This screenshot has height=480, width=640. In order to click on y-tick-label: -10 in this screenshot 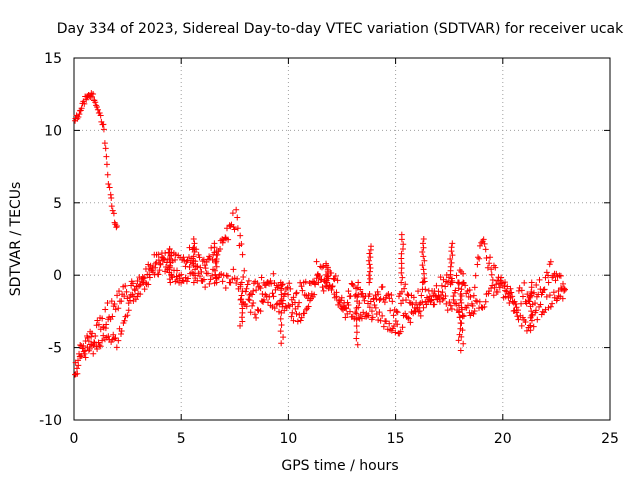, I will do `click(50, 421)`.